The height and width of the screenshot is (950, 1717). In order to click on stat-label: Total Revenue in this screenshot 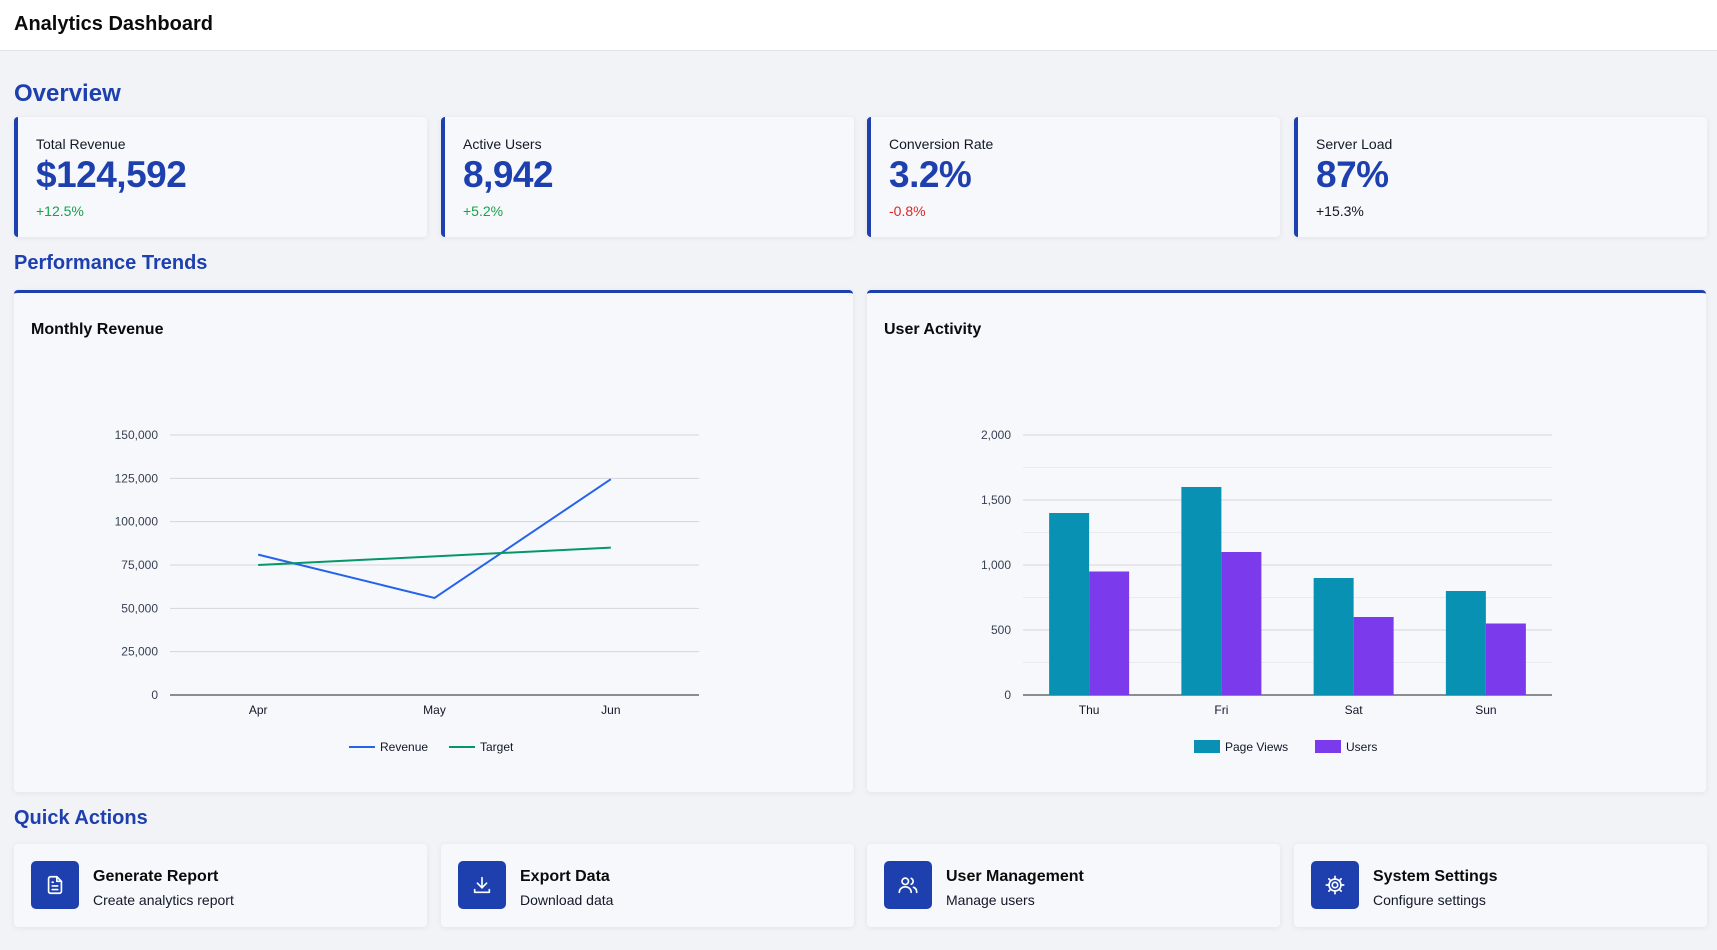, I will do `click(81, 144)`.